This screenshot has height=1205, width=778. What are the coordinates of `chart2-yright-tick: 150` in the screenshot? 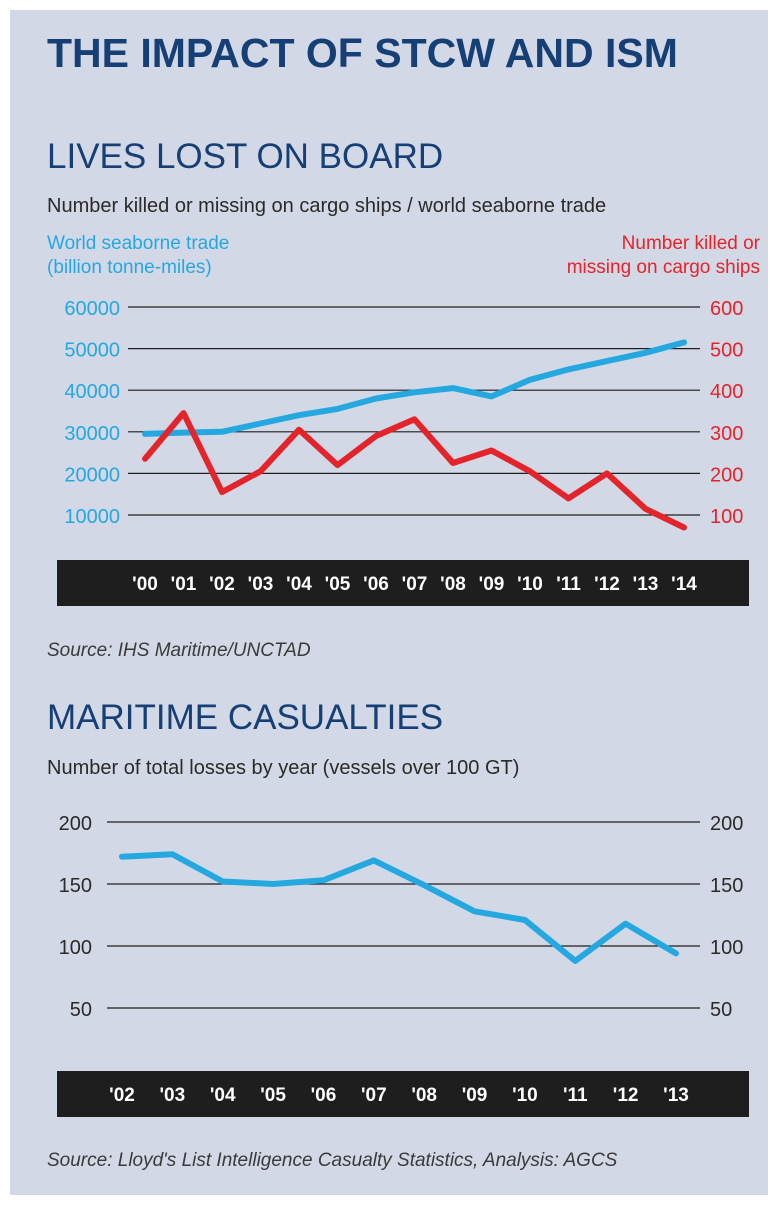 It's located at (726, 886).